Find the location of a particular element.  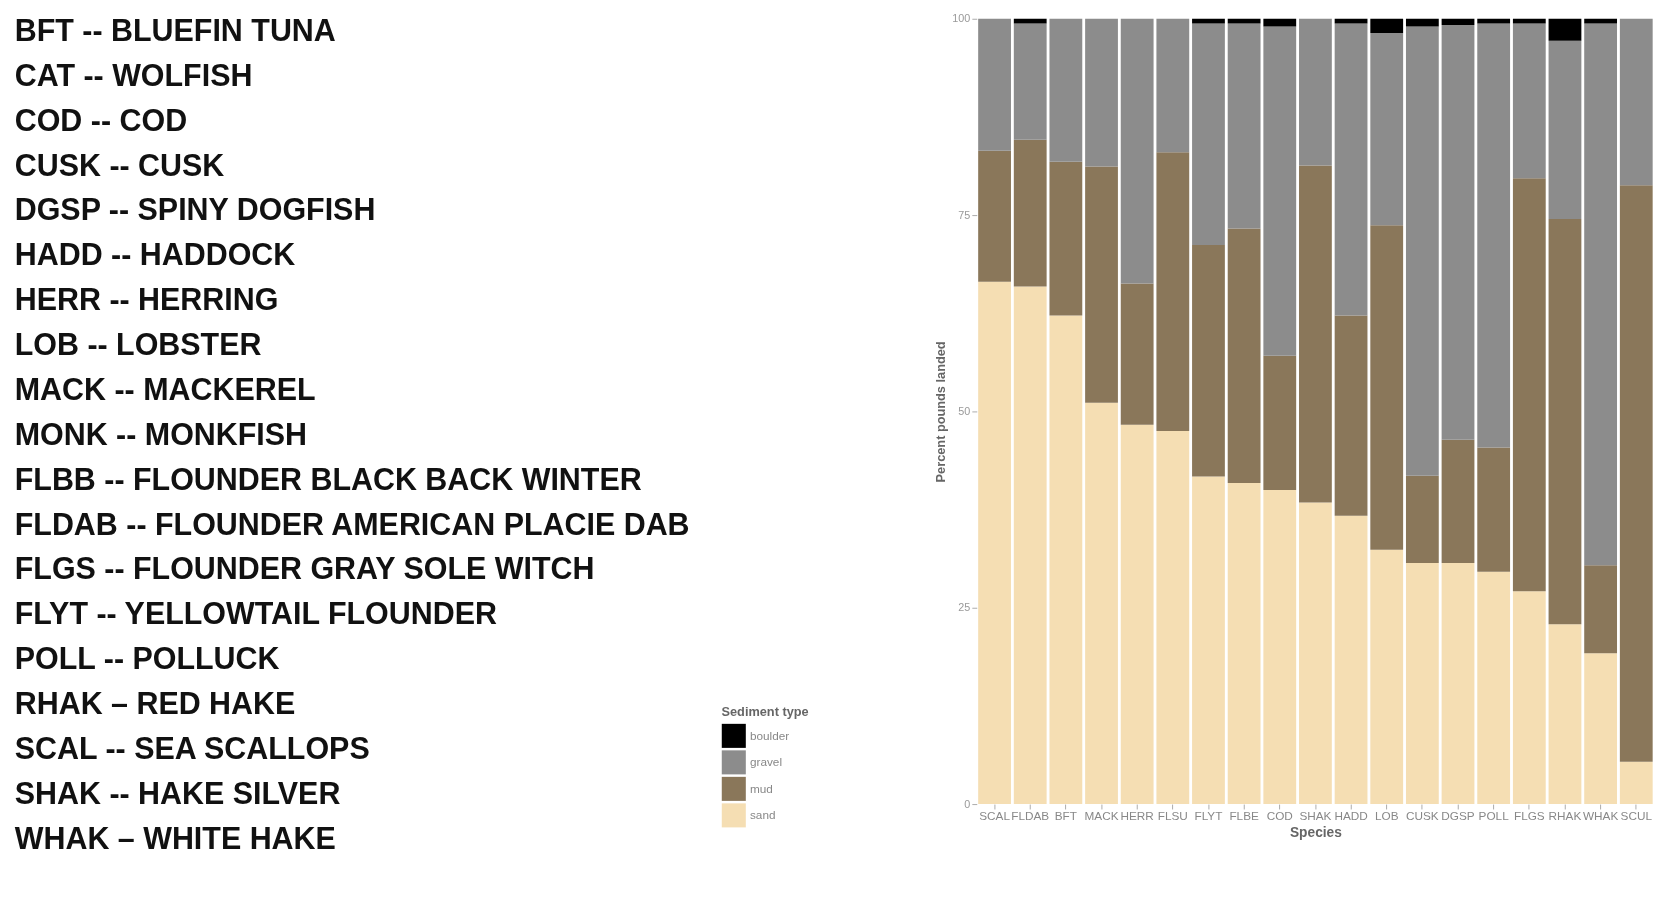

x-tick-label: CUSK is located at coordinates (1422, 816).